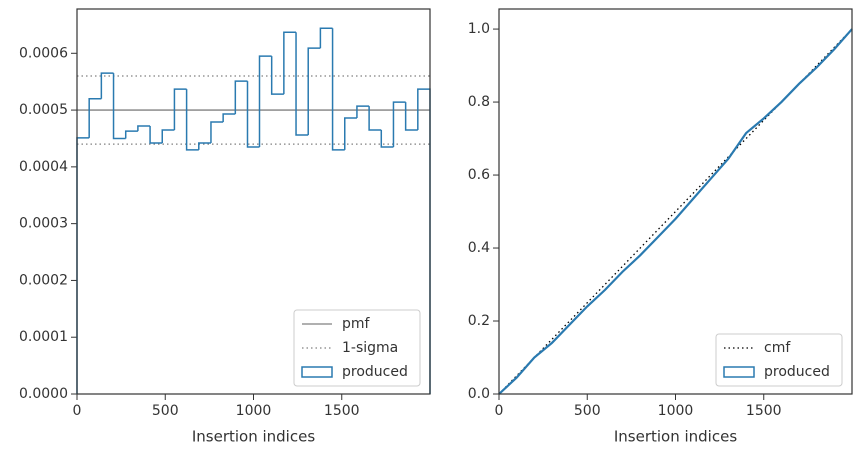 This screenshot has height=453, width=861. Describe the element at coordinates (777, 348) in the screenshot. I see `legend-label: cmf` at that location.